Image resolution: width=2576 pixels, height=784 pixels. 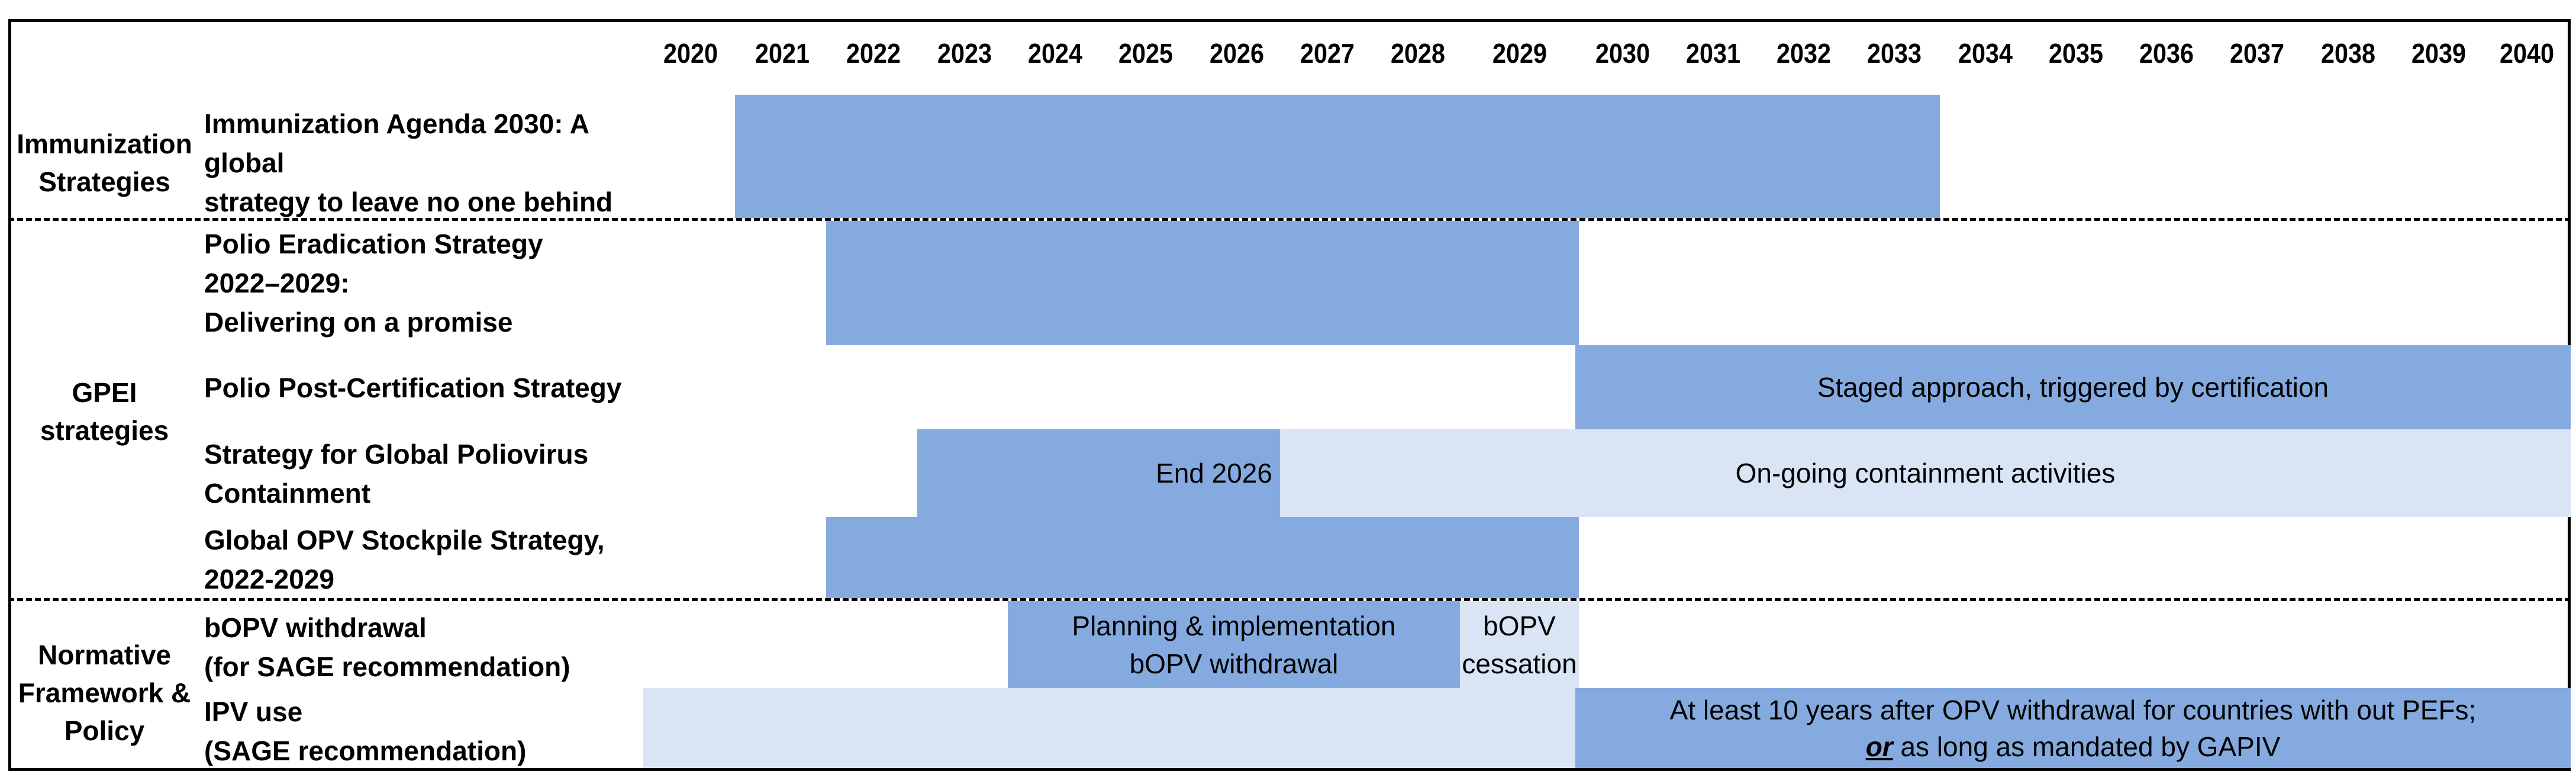 I want to click on year-label: 2020, so click(x=690, y=53).